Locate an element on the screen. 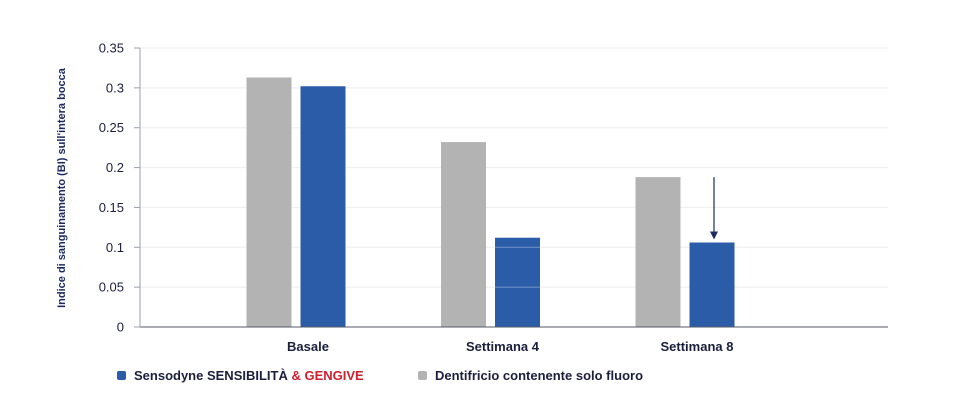 The image size is (970, 416). legend-item-sensodyne: Sensodyne SENSIBILITÀ & GENGIVE is located at coordinates (240, 375).